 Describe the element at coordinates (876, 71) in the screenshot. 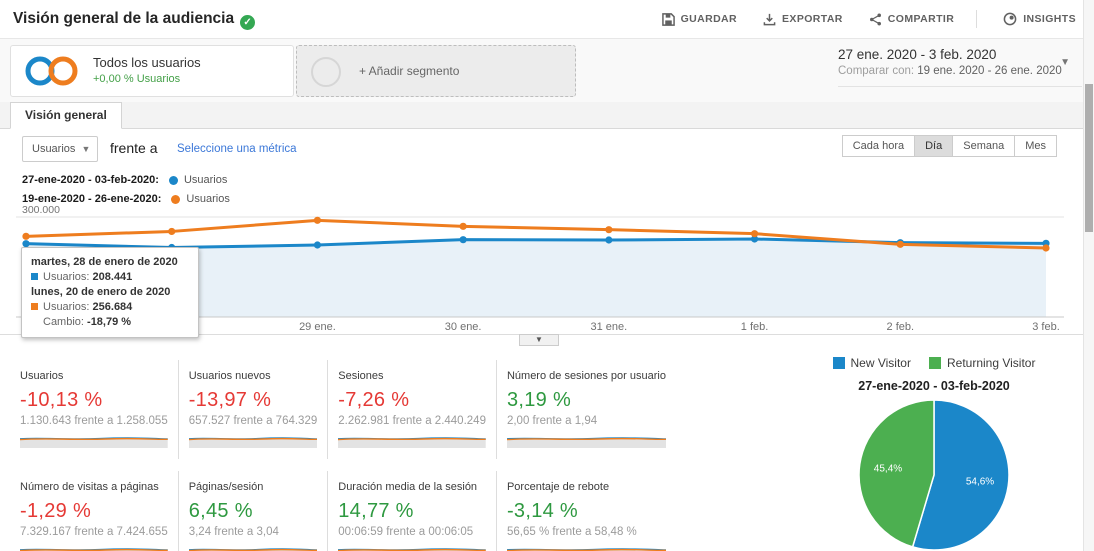

I see `compare-prefix: Comparar con:` at that location.